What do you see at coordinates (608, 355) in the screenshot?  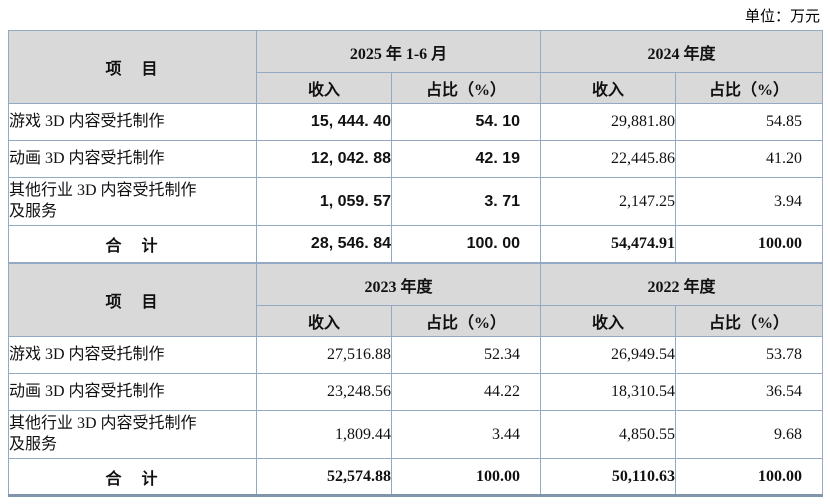 I see `cell-revenue-2022: 26,949.54` at bounding box center [608, 355].